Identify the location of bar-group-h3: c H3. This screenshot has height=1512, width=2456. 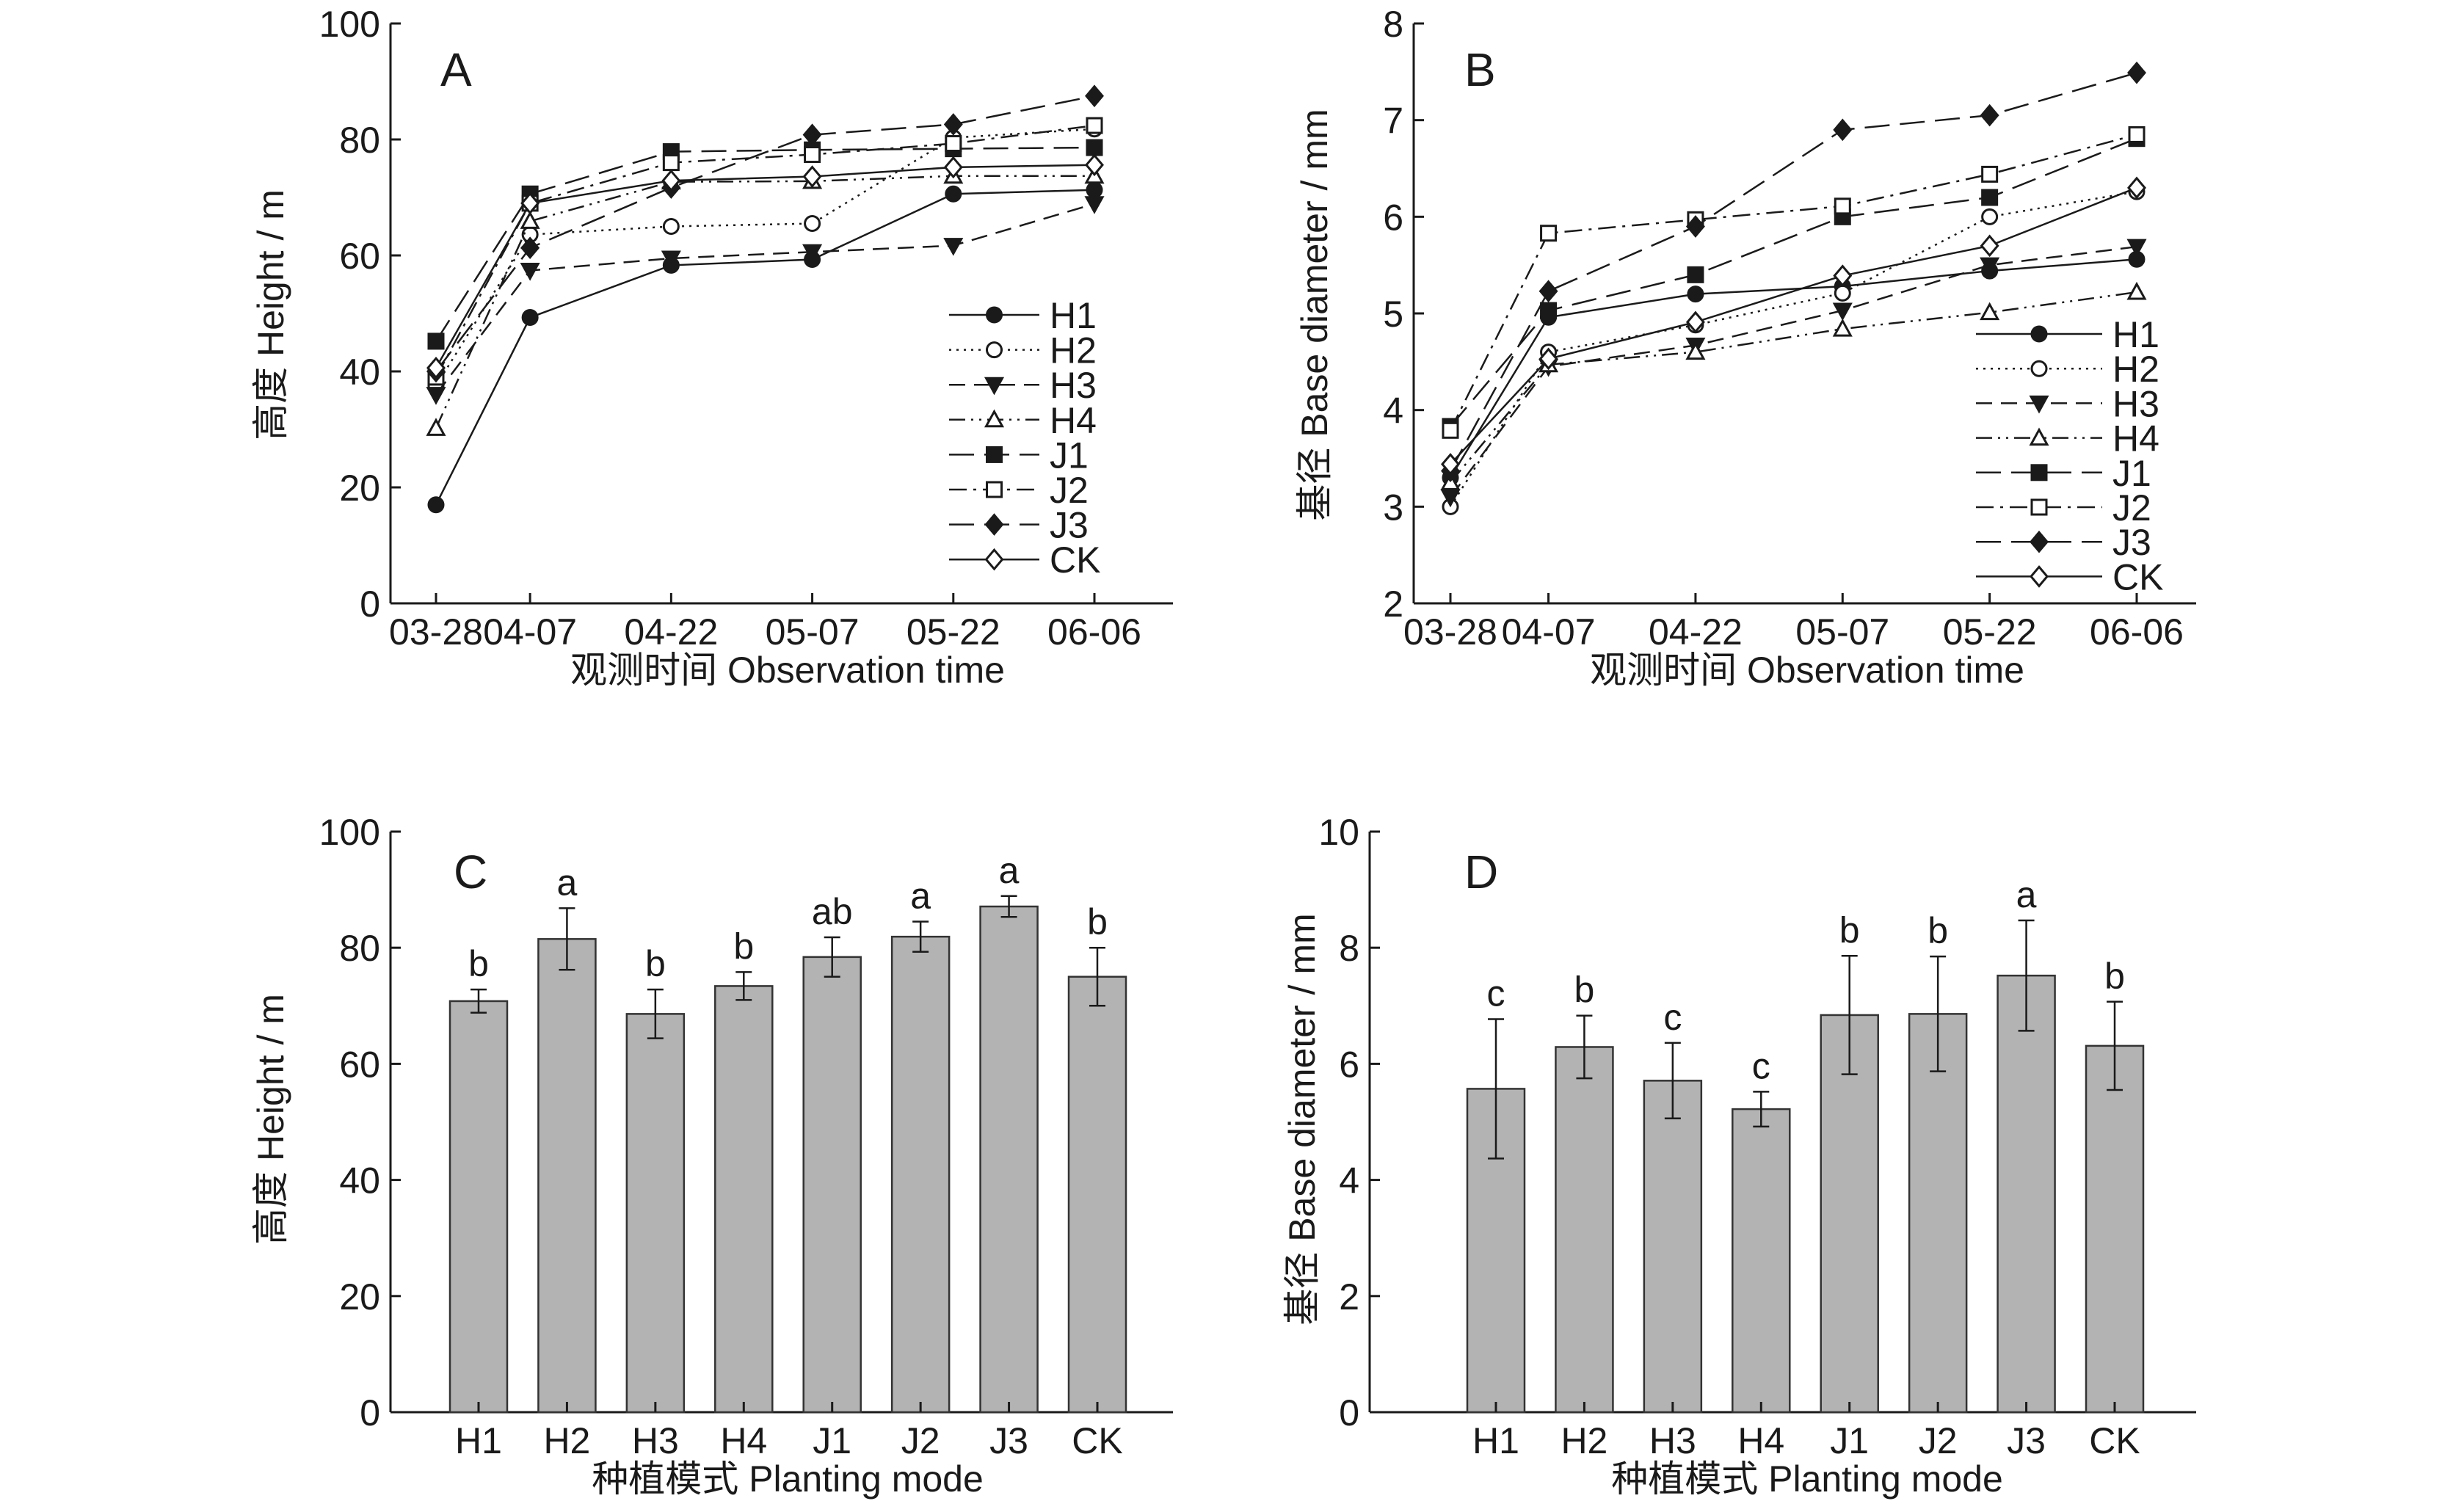
(1673, 1229).